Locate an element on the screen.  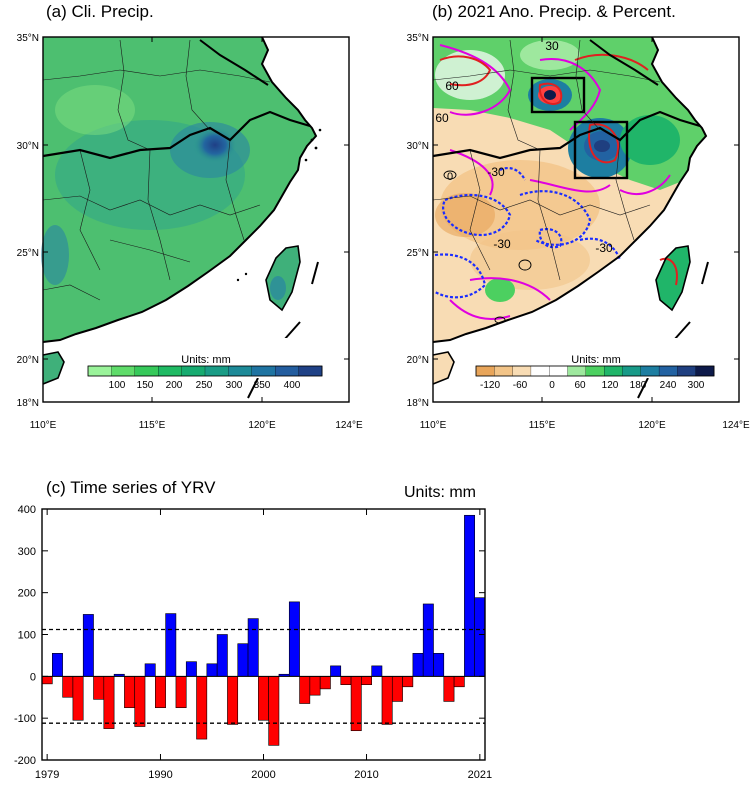
panel-a-colorbar is located at coordinates (205, 371).